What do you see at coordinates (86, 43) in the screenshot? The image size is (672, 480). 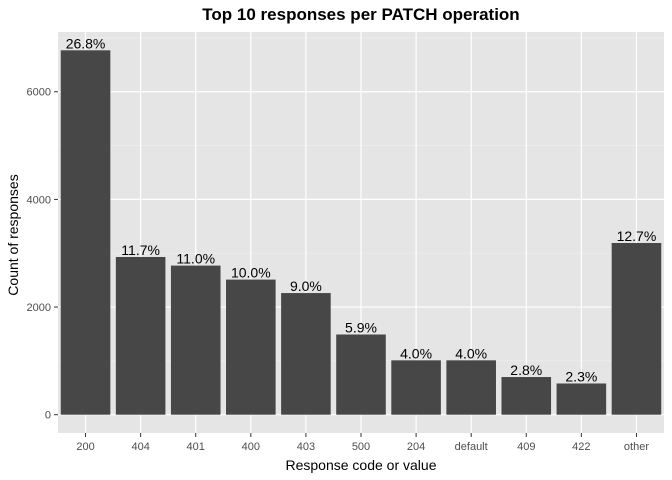 I see `data-label-200: 26.8%` at bounding box center [86, 43].